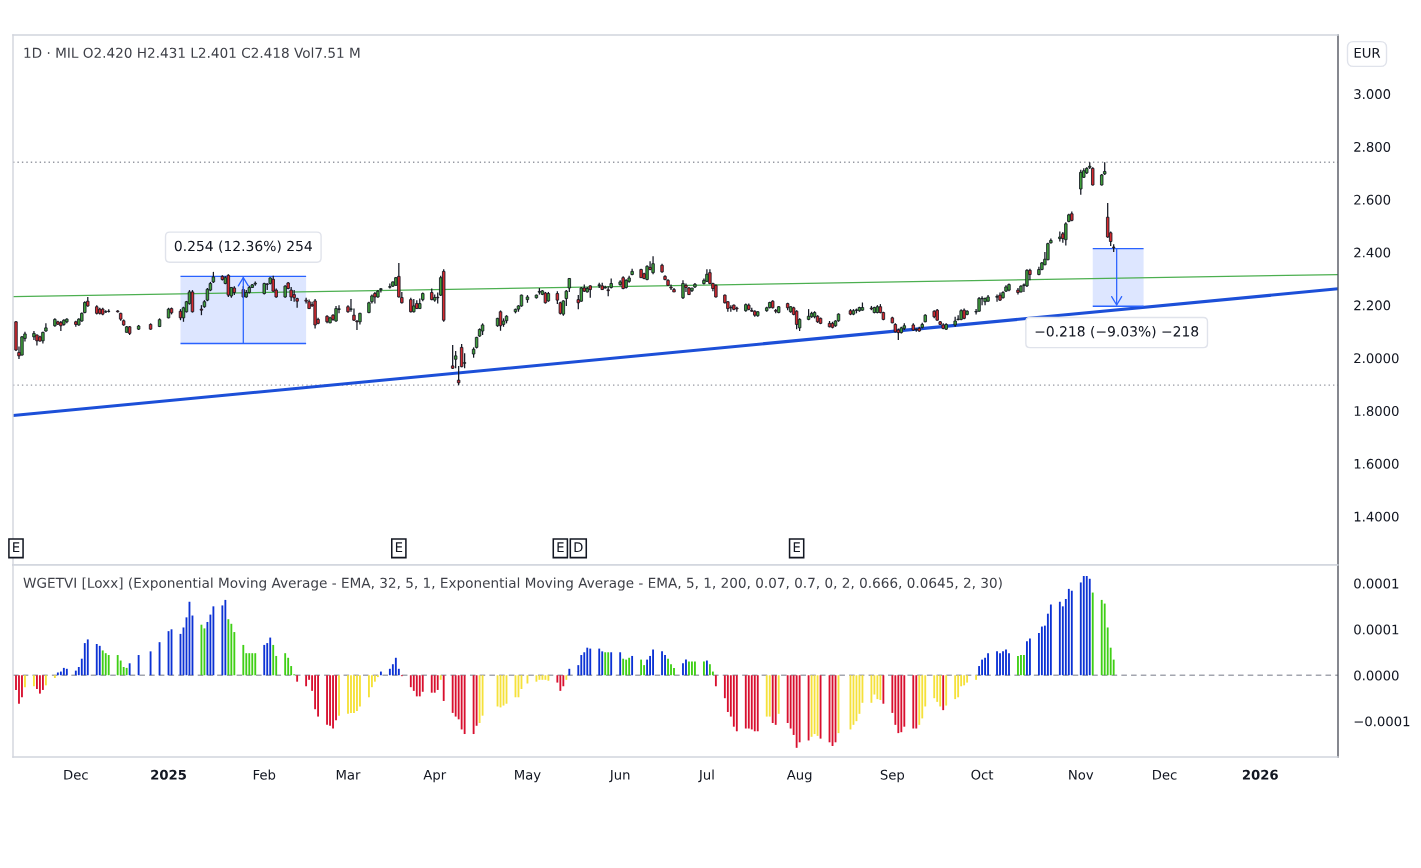 The image size is (1421, 868). Describe the element at coordinates (799, 776) in the screenshot. I see `x-tick-label: Aug` at that location.